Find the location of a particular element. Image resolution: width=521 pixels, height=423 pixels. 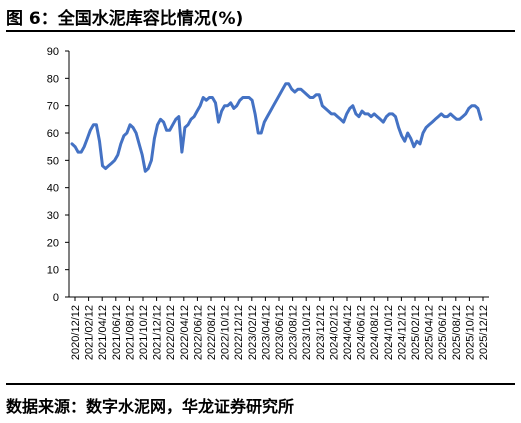

y-tick-label: 20 is located at coordinates (53, 243).